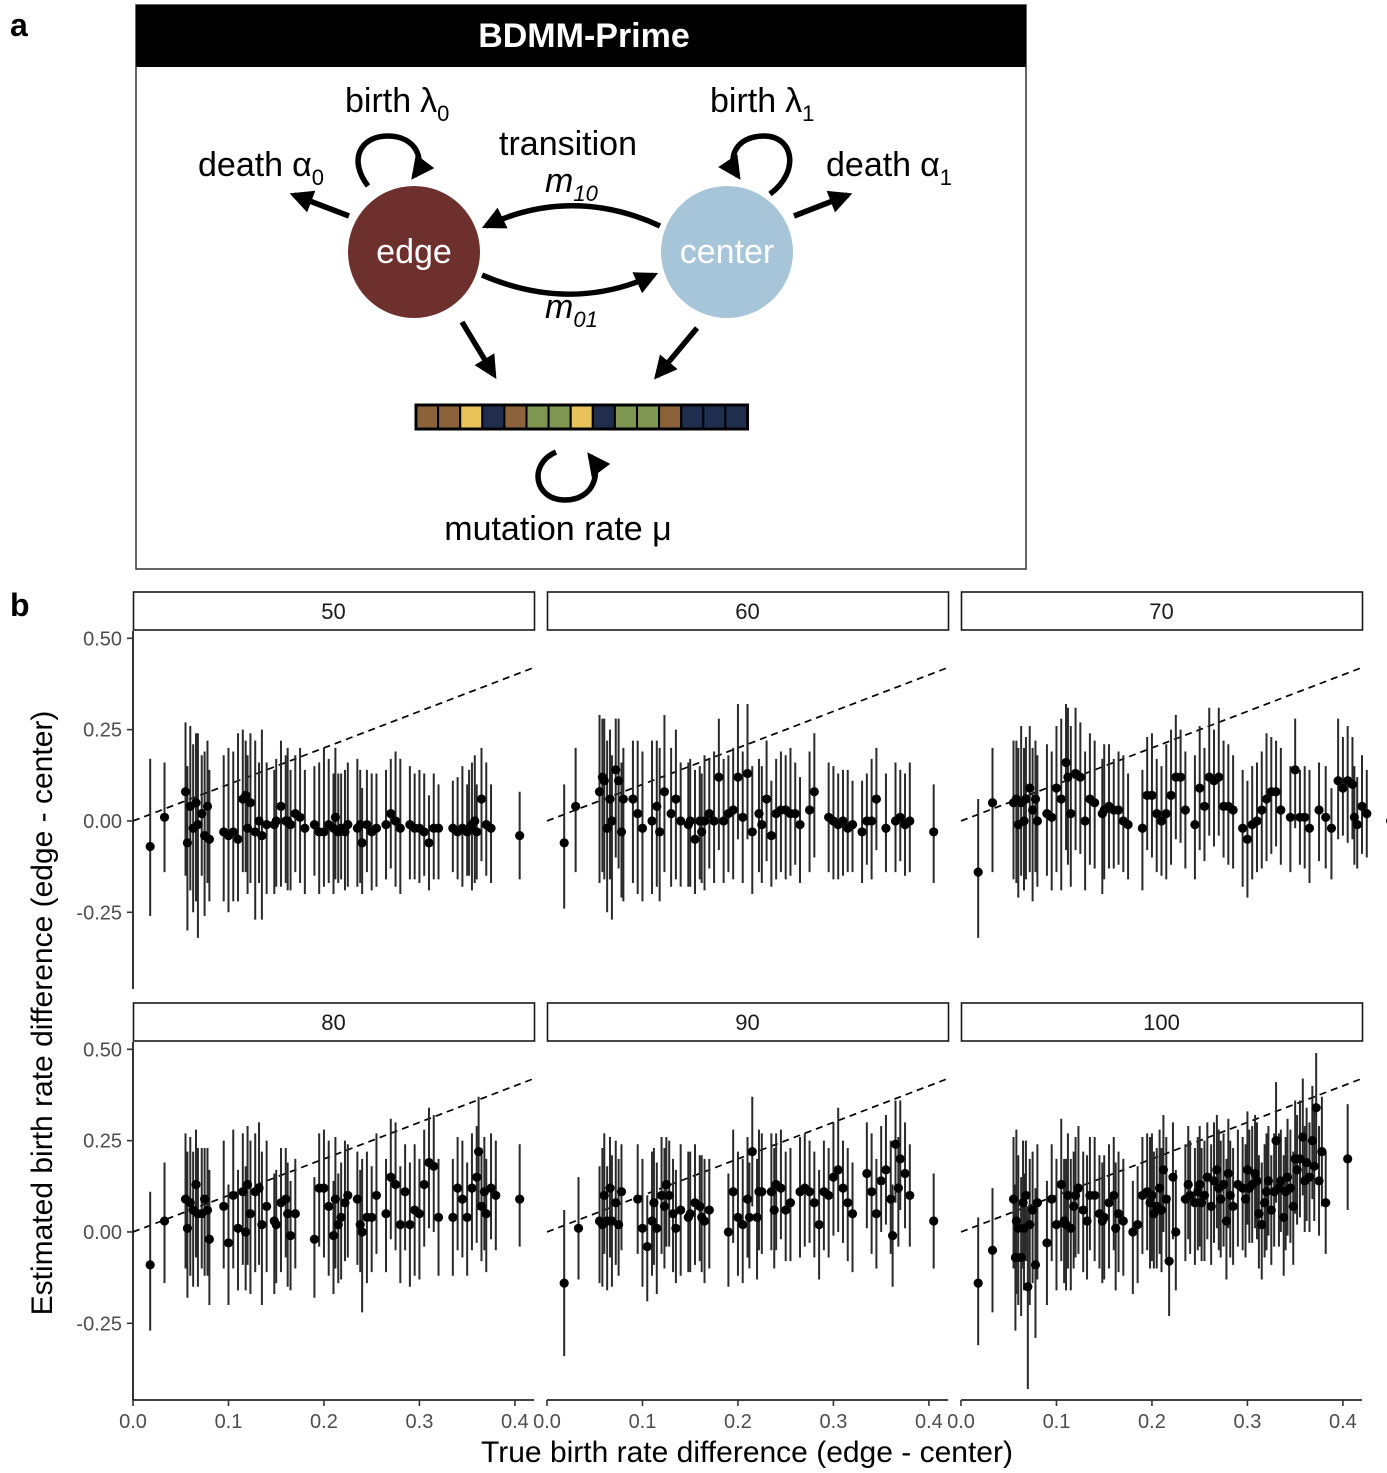 The image size is (1387, 1473). Describe the element at coordinates (793, 101) in the screenshot. I see `birth-center-symbol: λ` at that location.